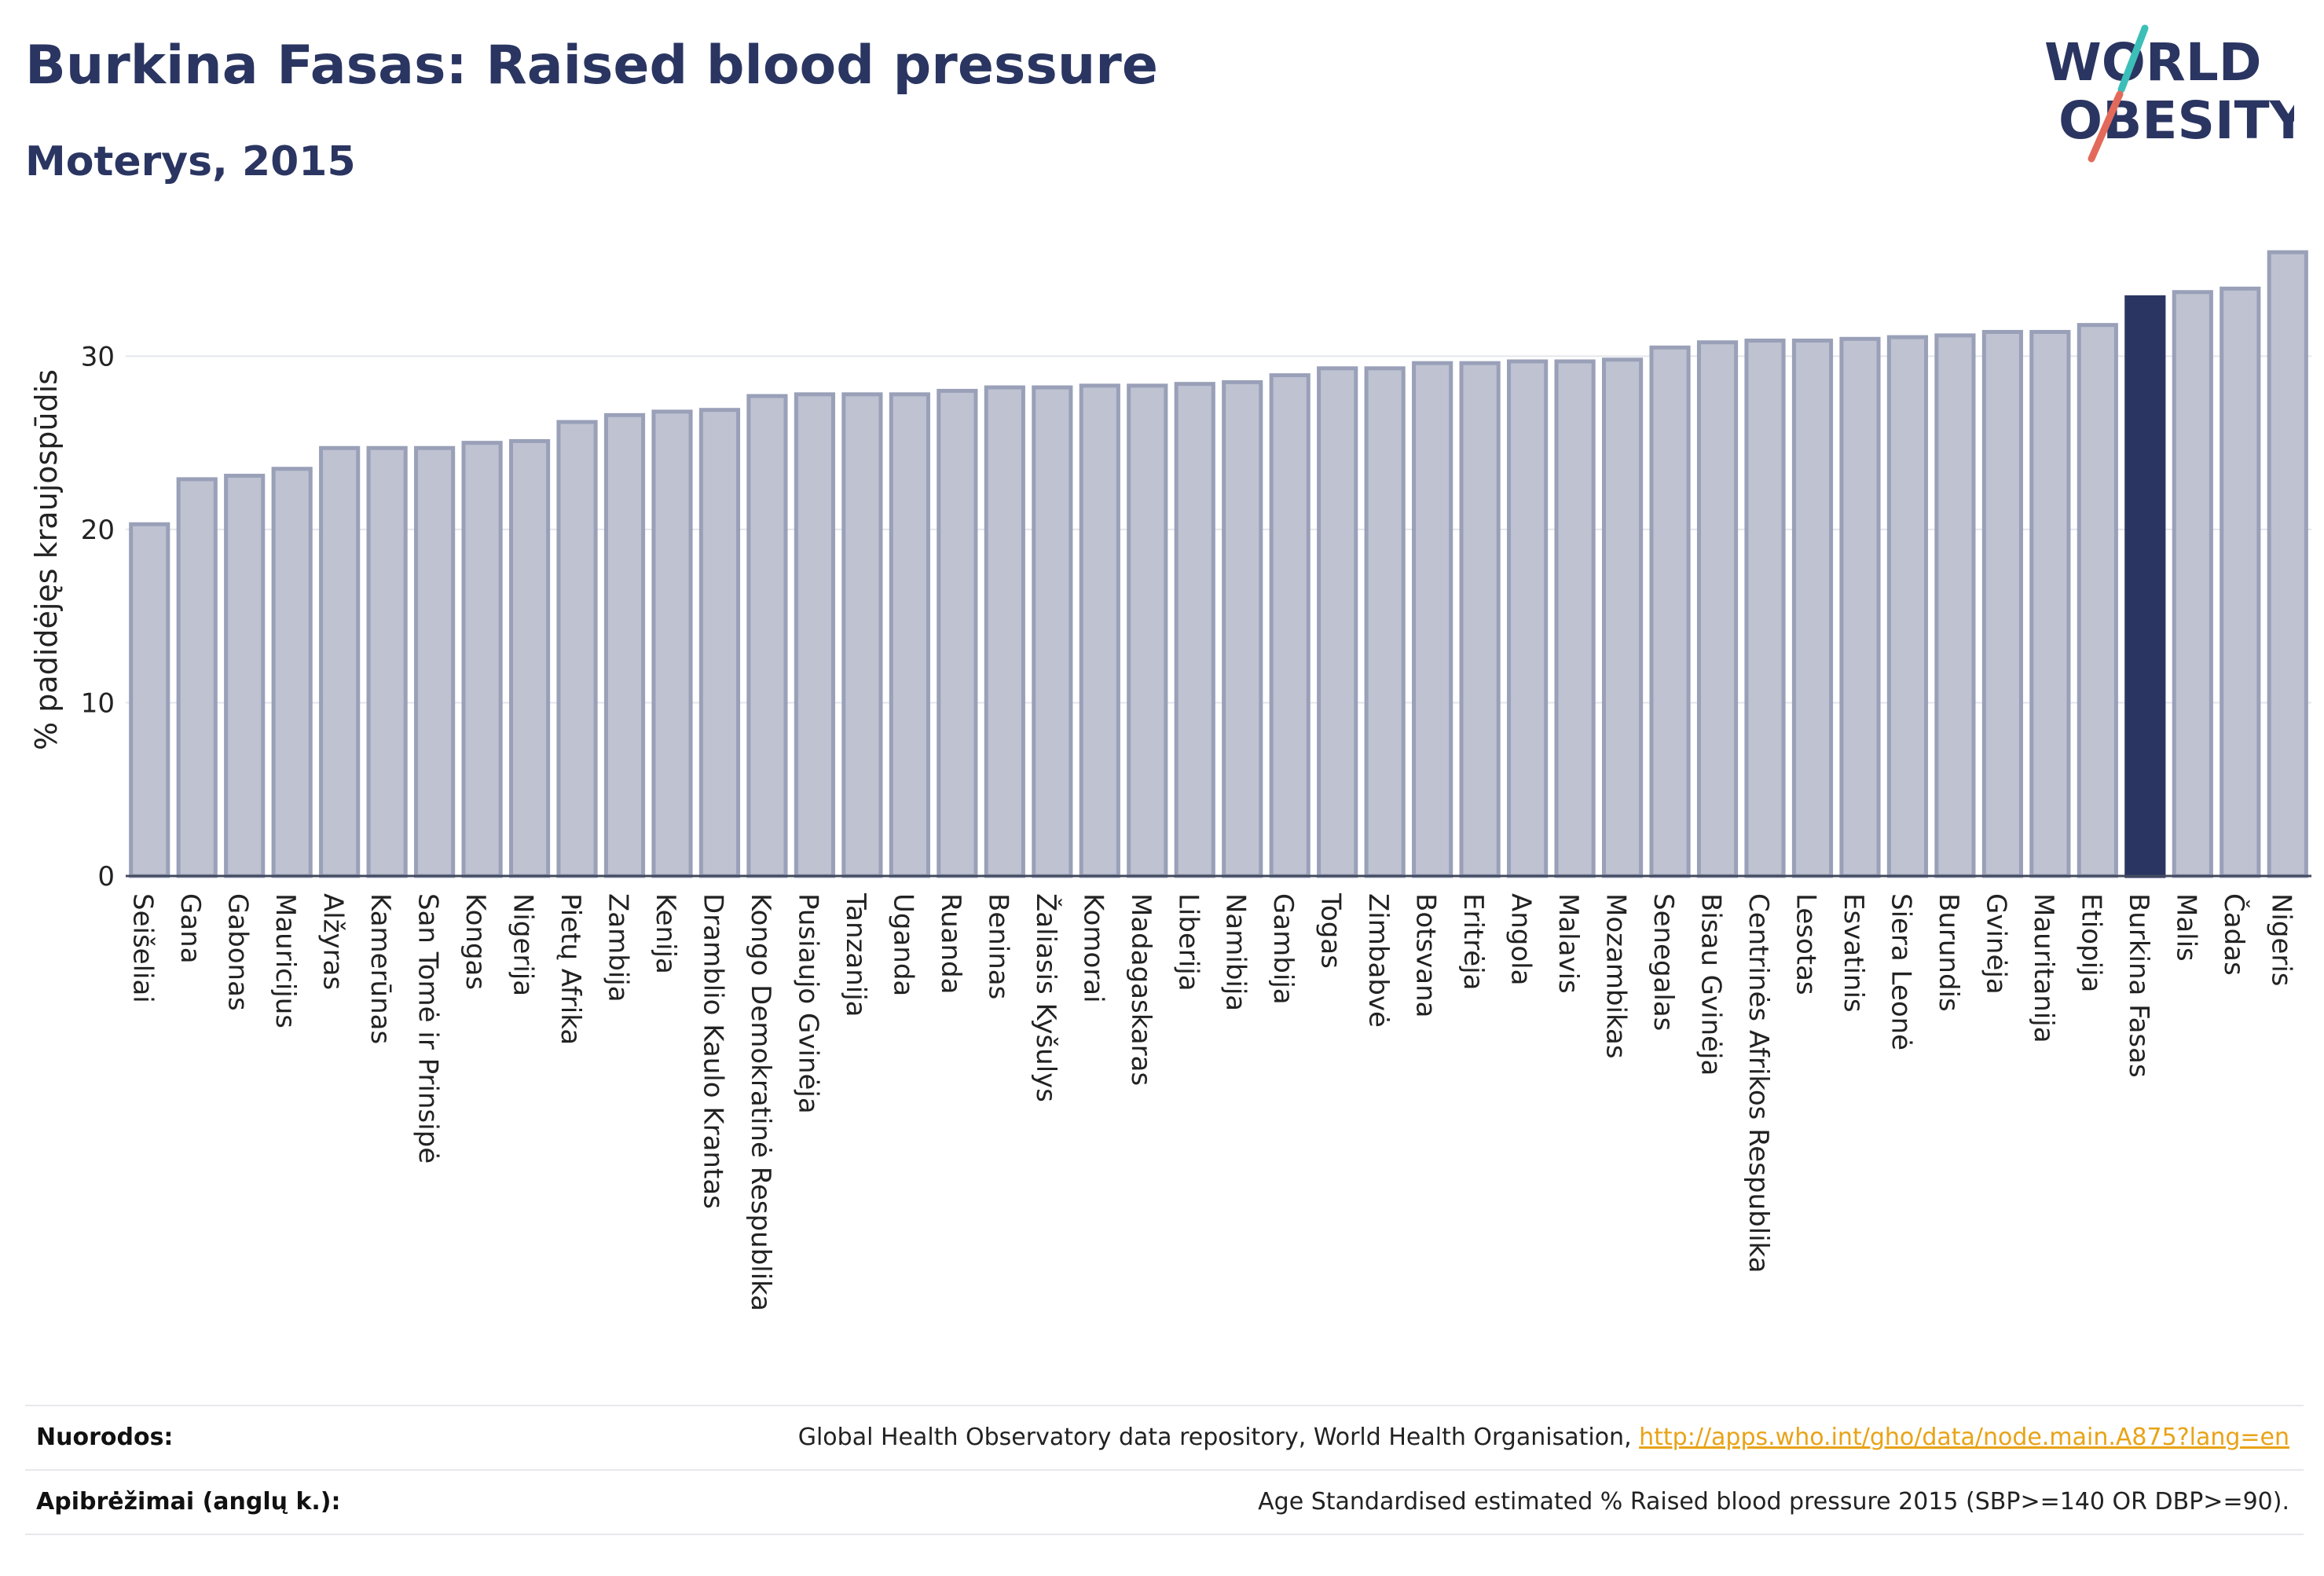  What do you see at coordinates (1188, 942) in the screenshot?
I see `x-tick-label: Liberija` at bounding box center [1188, 942].